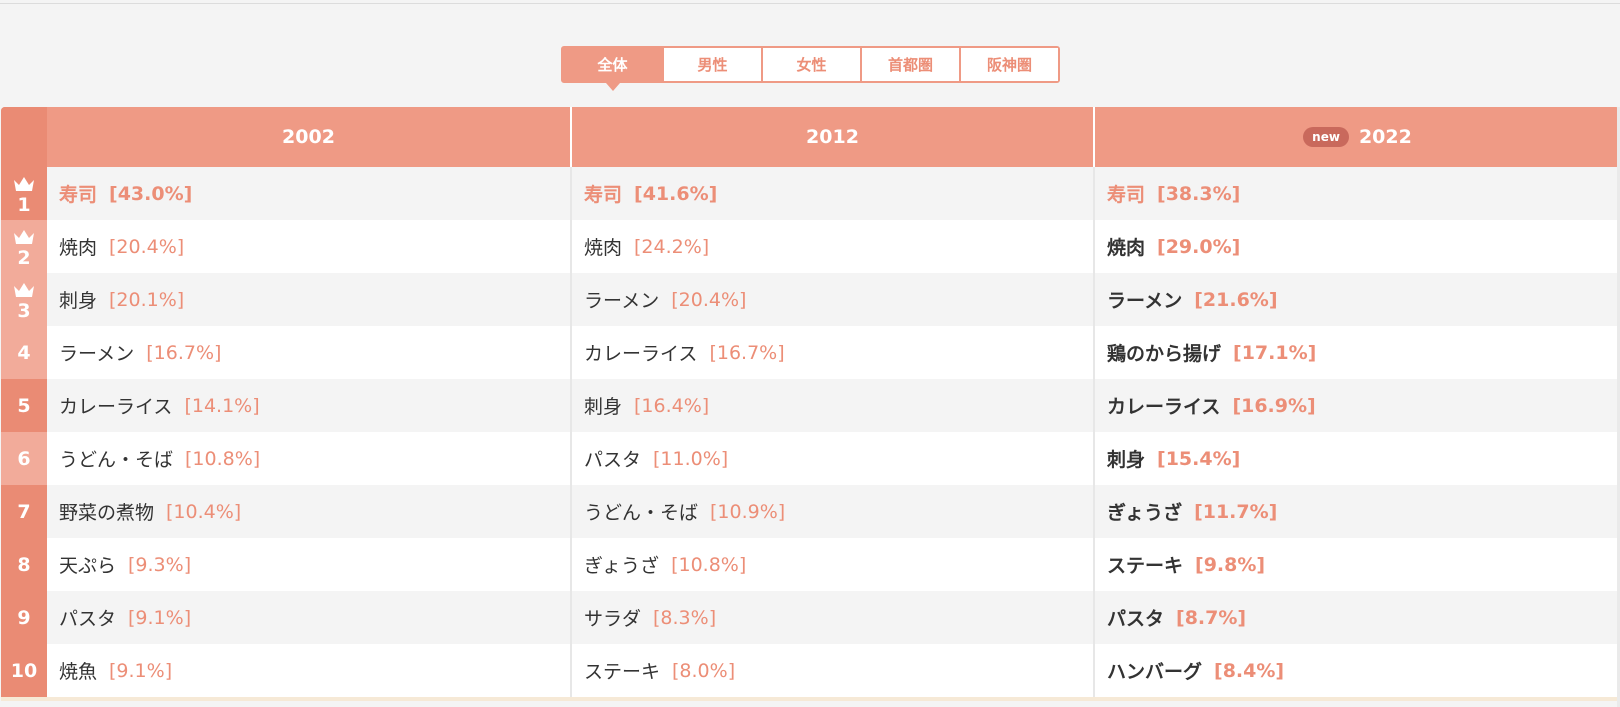 This screenshot has width=1620, height=707. Describe the element at coordinates (1326, 137) in the screenshot. I see `new-badge: new` at that location.